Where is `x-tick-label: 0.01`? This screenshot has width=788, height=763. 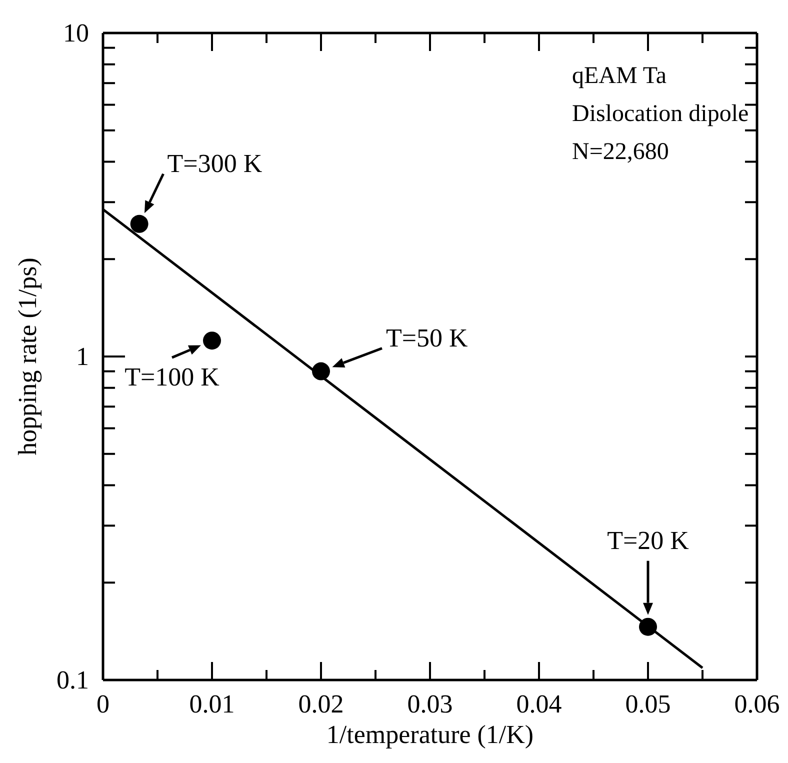 x-tick-label: 0.01 is located at coordinates (212, 703).